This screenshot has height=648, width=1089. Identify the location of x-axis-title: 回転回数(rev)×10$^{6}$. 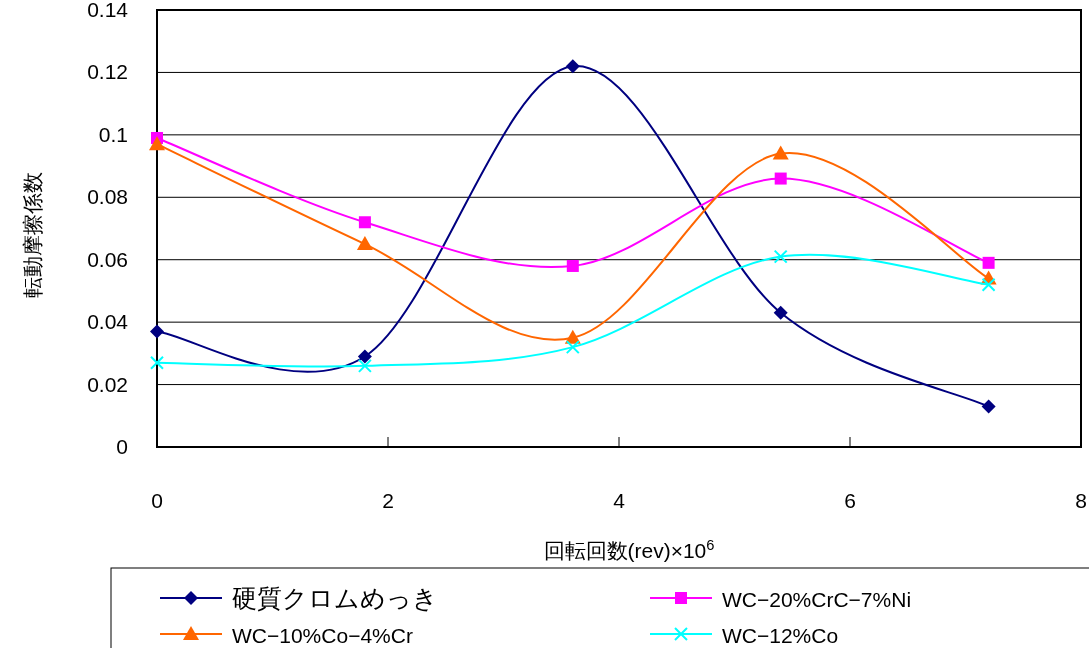
(629, 549).